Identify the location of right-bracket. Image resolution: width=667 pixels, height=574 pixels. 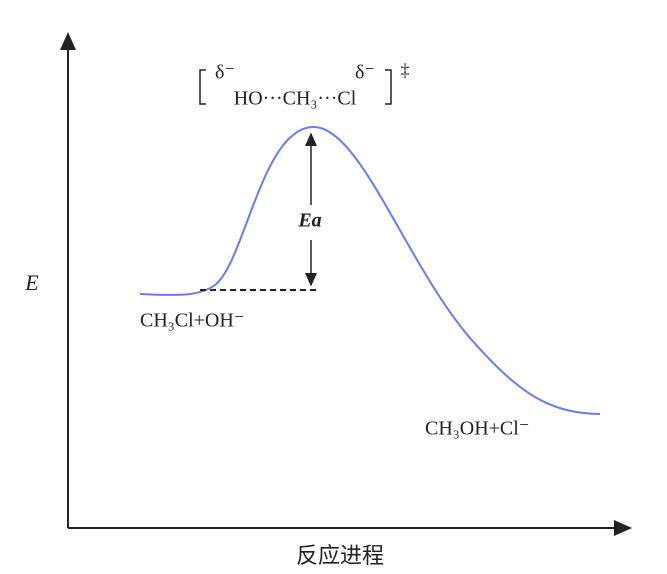
(388, 87).